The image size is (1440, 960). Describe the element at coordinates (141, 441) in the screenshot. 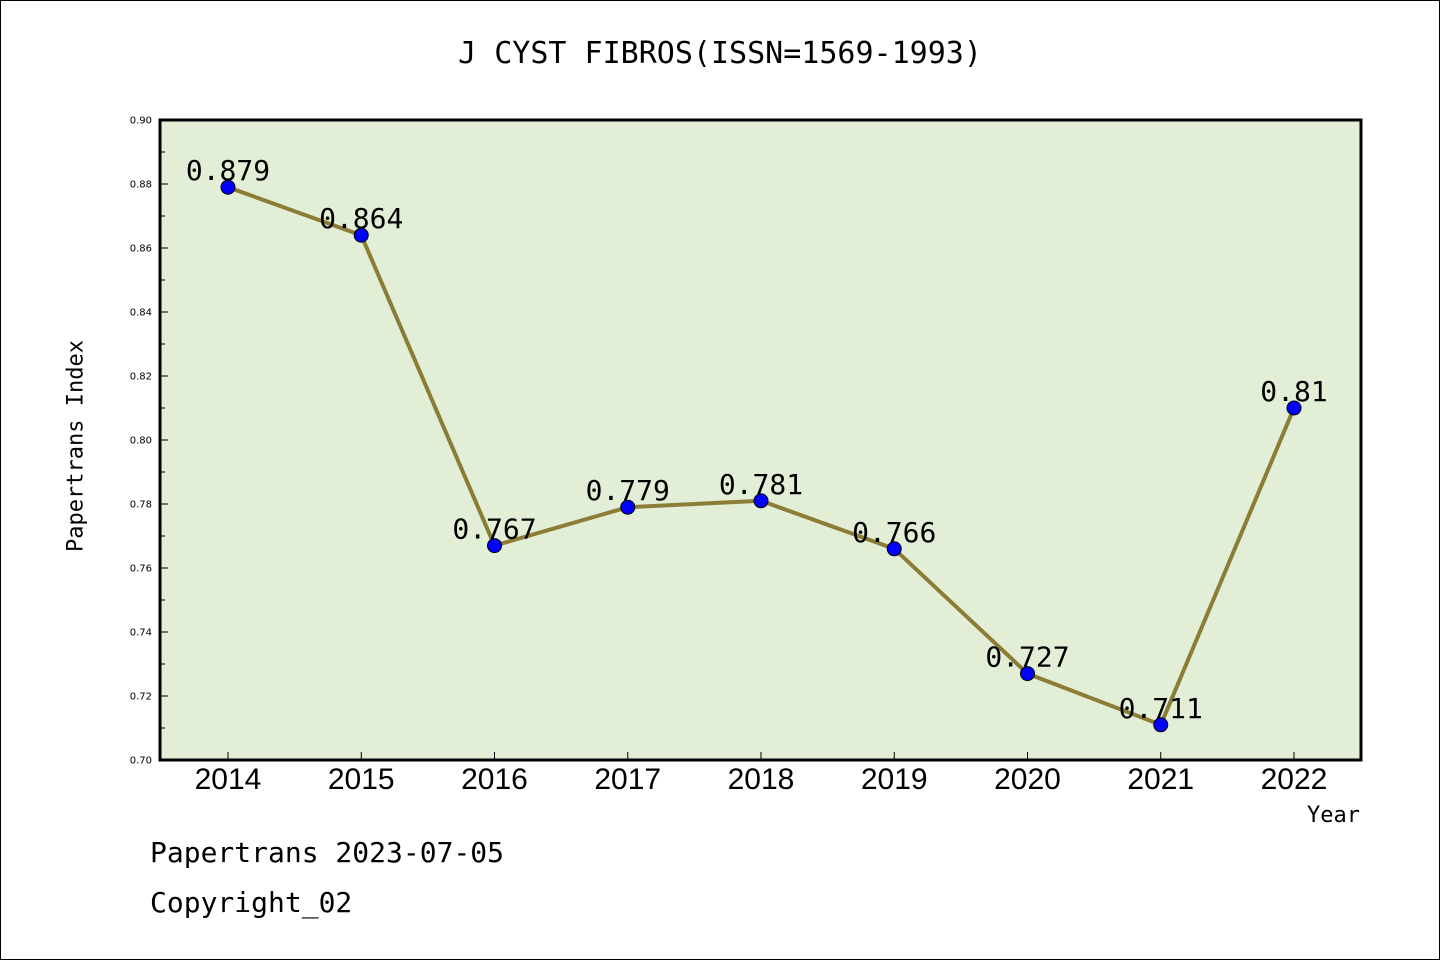

I see `y-tick-label: 0.80` at that location.